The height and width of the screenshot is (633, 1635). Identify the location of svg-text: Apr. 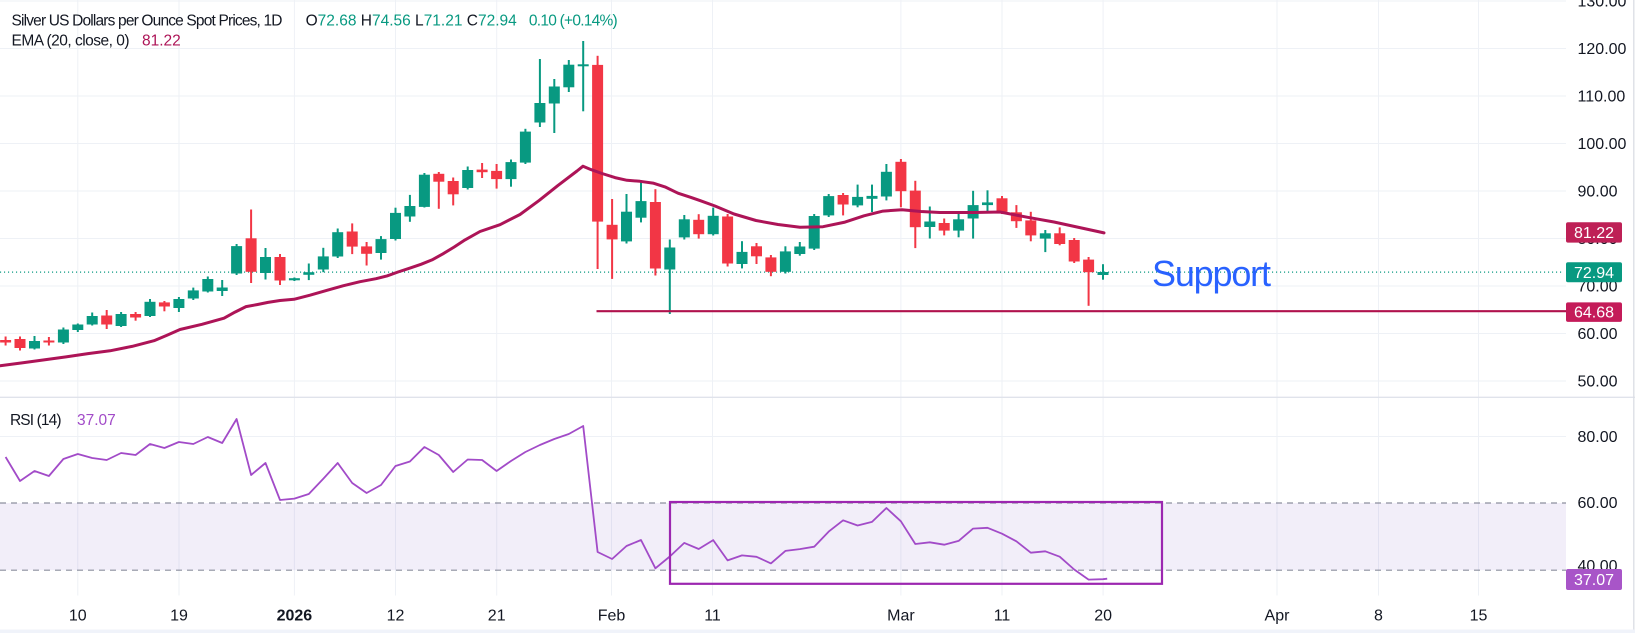
(1278, 616).